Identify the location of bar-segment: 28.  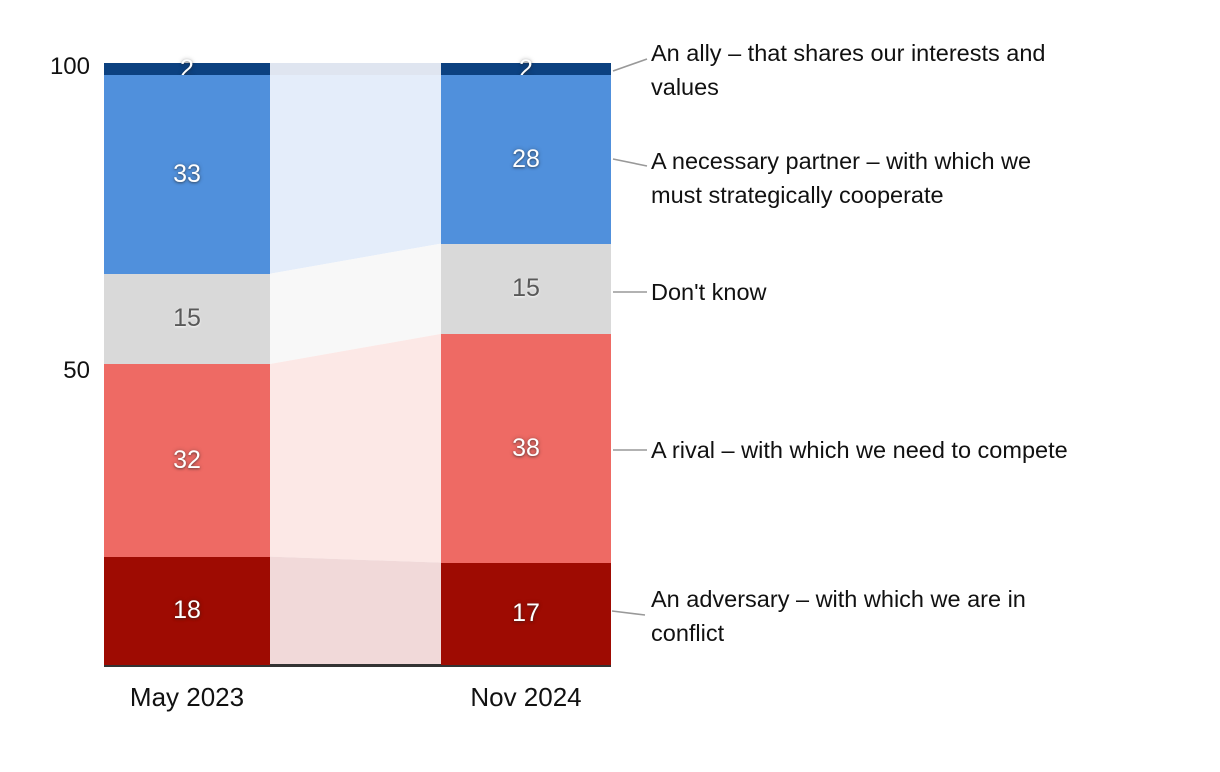
(526, 159).